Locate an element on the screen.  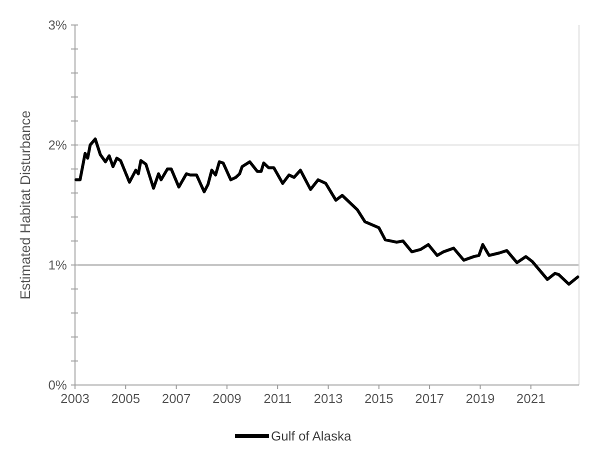
x-tick-label: 2009 is located at coordinates (227, 398).